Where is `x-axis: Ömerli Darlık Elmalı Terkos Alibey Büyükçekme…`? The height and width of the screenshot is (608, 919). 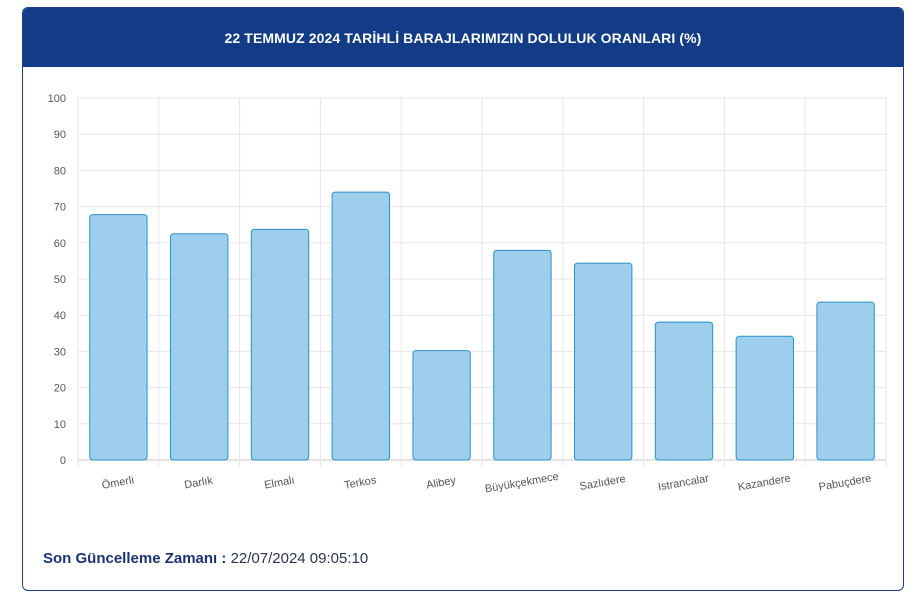 x-axis: Ömerli Darlık Elmalı Terkos Alibey Büyükçekme… is located at coordinates (486, 483).